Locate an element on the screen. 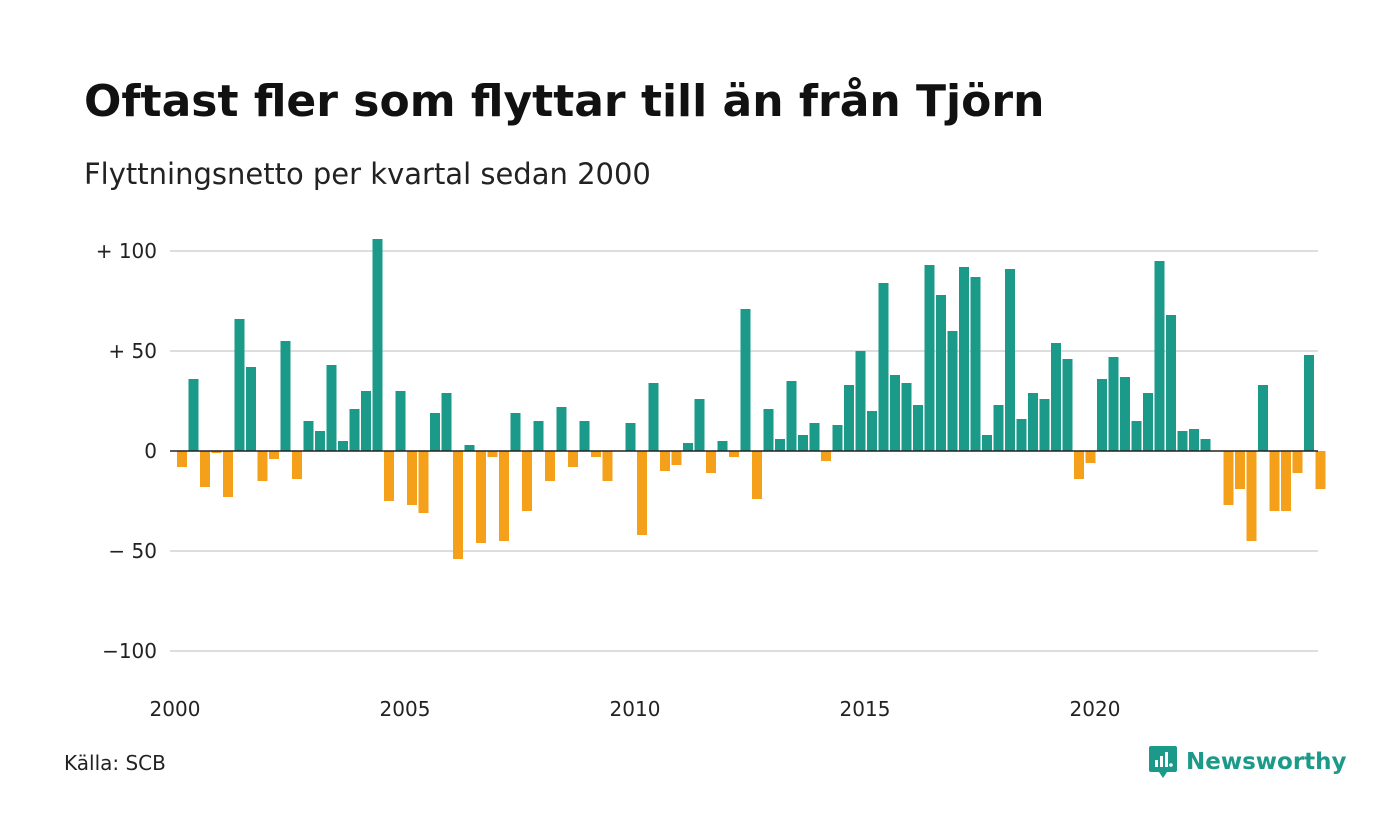 This screenshot has height=840, width=1400. y-tick-label: + 100 is located at coordinates (126, 251).